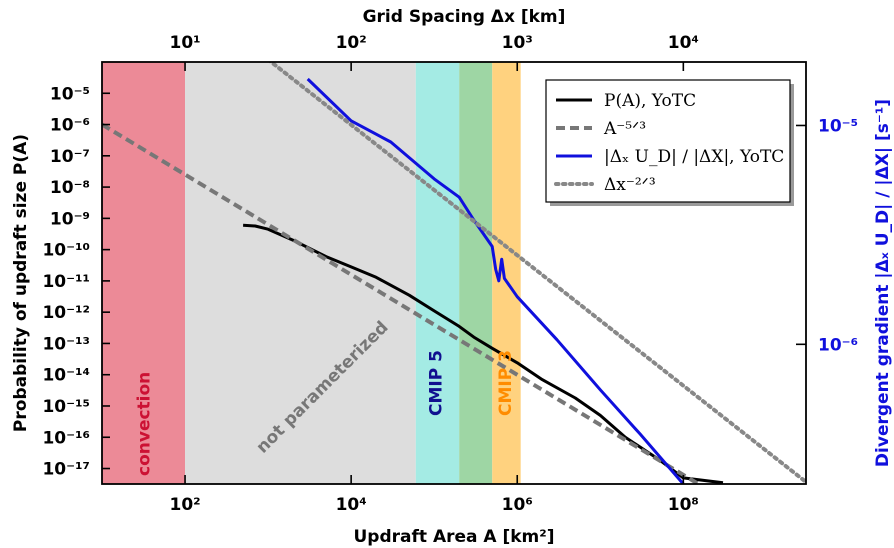 This screenshot has height=548, width=894. Describe the element at coordinates (683, 505) in the screenshot. I see `x-tick-label: 10⁸` at that location.